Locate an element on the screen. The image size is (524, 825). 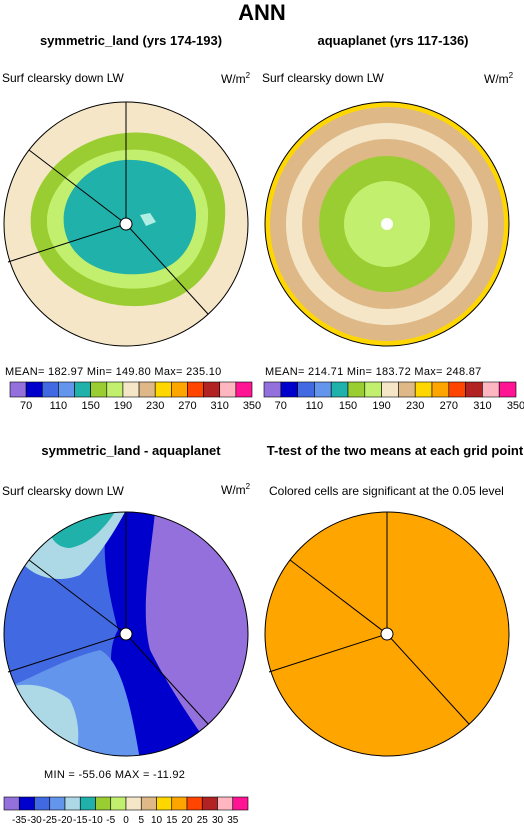
panel4-map is located at coordinates (387, 634).